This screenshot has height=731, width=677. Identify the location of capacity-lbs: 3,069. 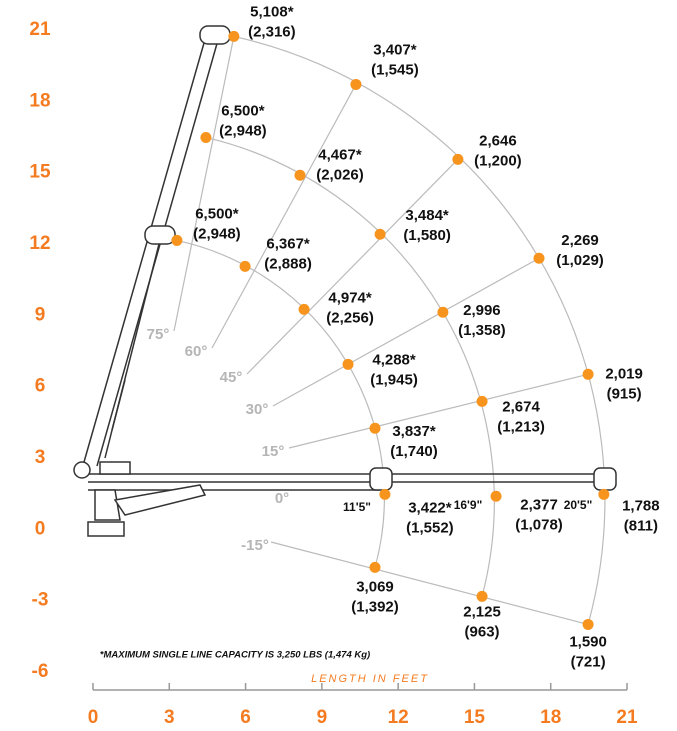
(375, 586).